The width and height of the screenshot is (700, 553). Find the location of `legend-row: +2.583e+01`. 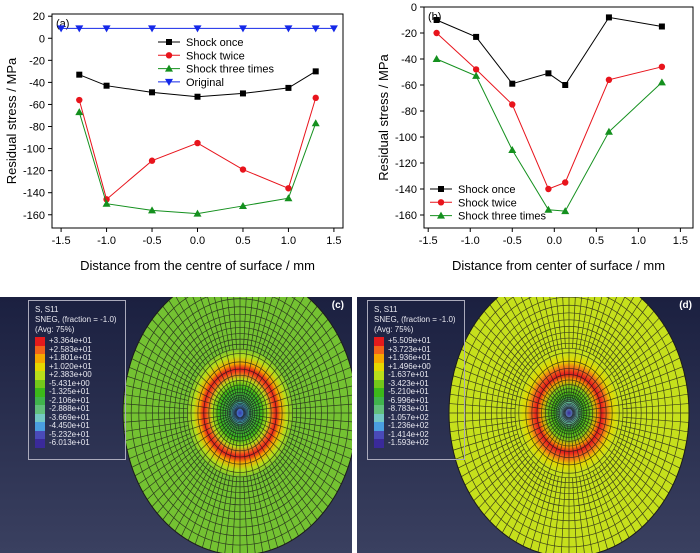

legend-row: +2.583e+01 is located at coordinates (77, 349).